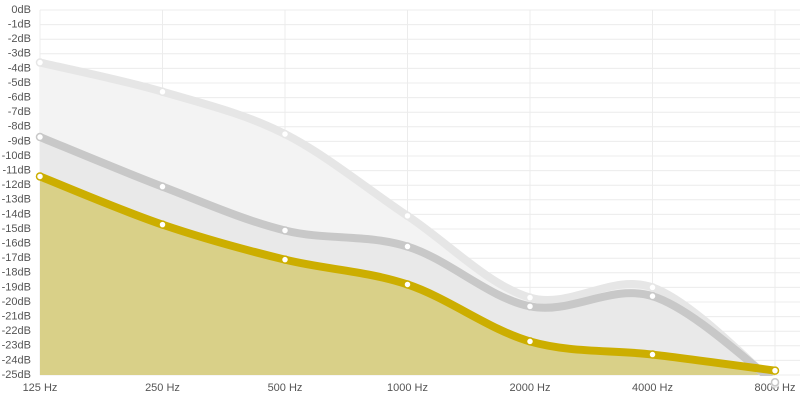  What do you see at coordinates (16, 258) in the screenshot?
I see `y-tick-label: -17dB` at bounding box center [16, 258].